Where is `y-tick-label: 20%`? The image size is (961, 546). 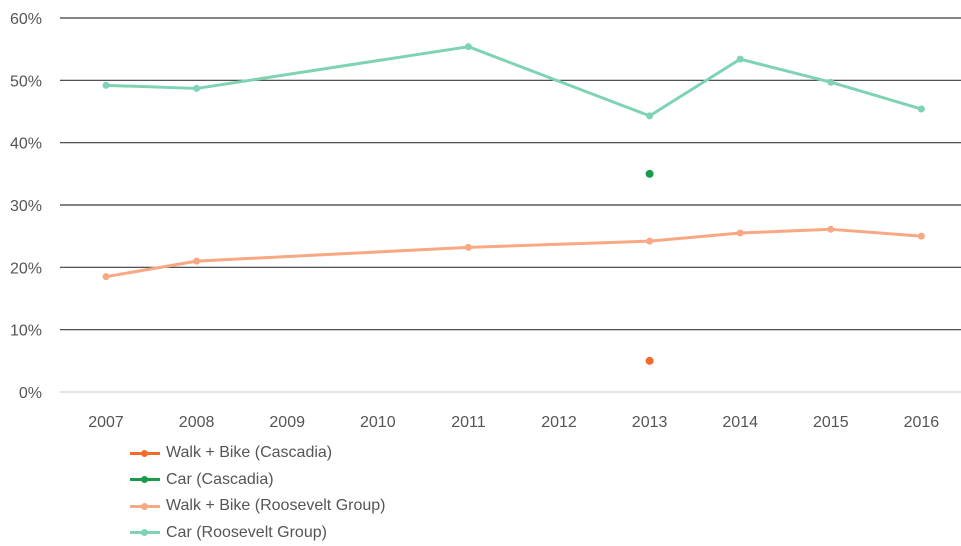 y-tick-label: 20% is located at coordinates (26, 268).